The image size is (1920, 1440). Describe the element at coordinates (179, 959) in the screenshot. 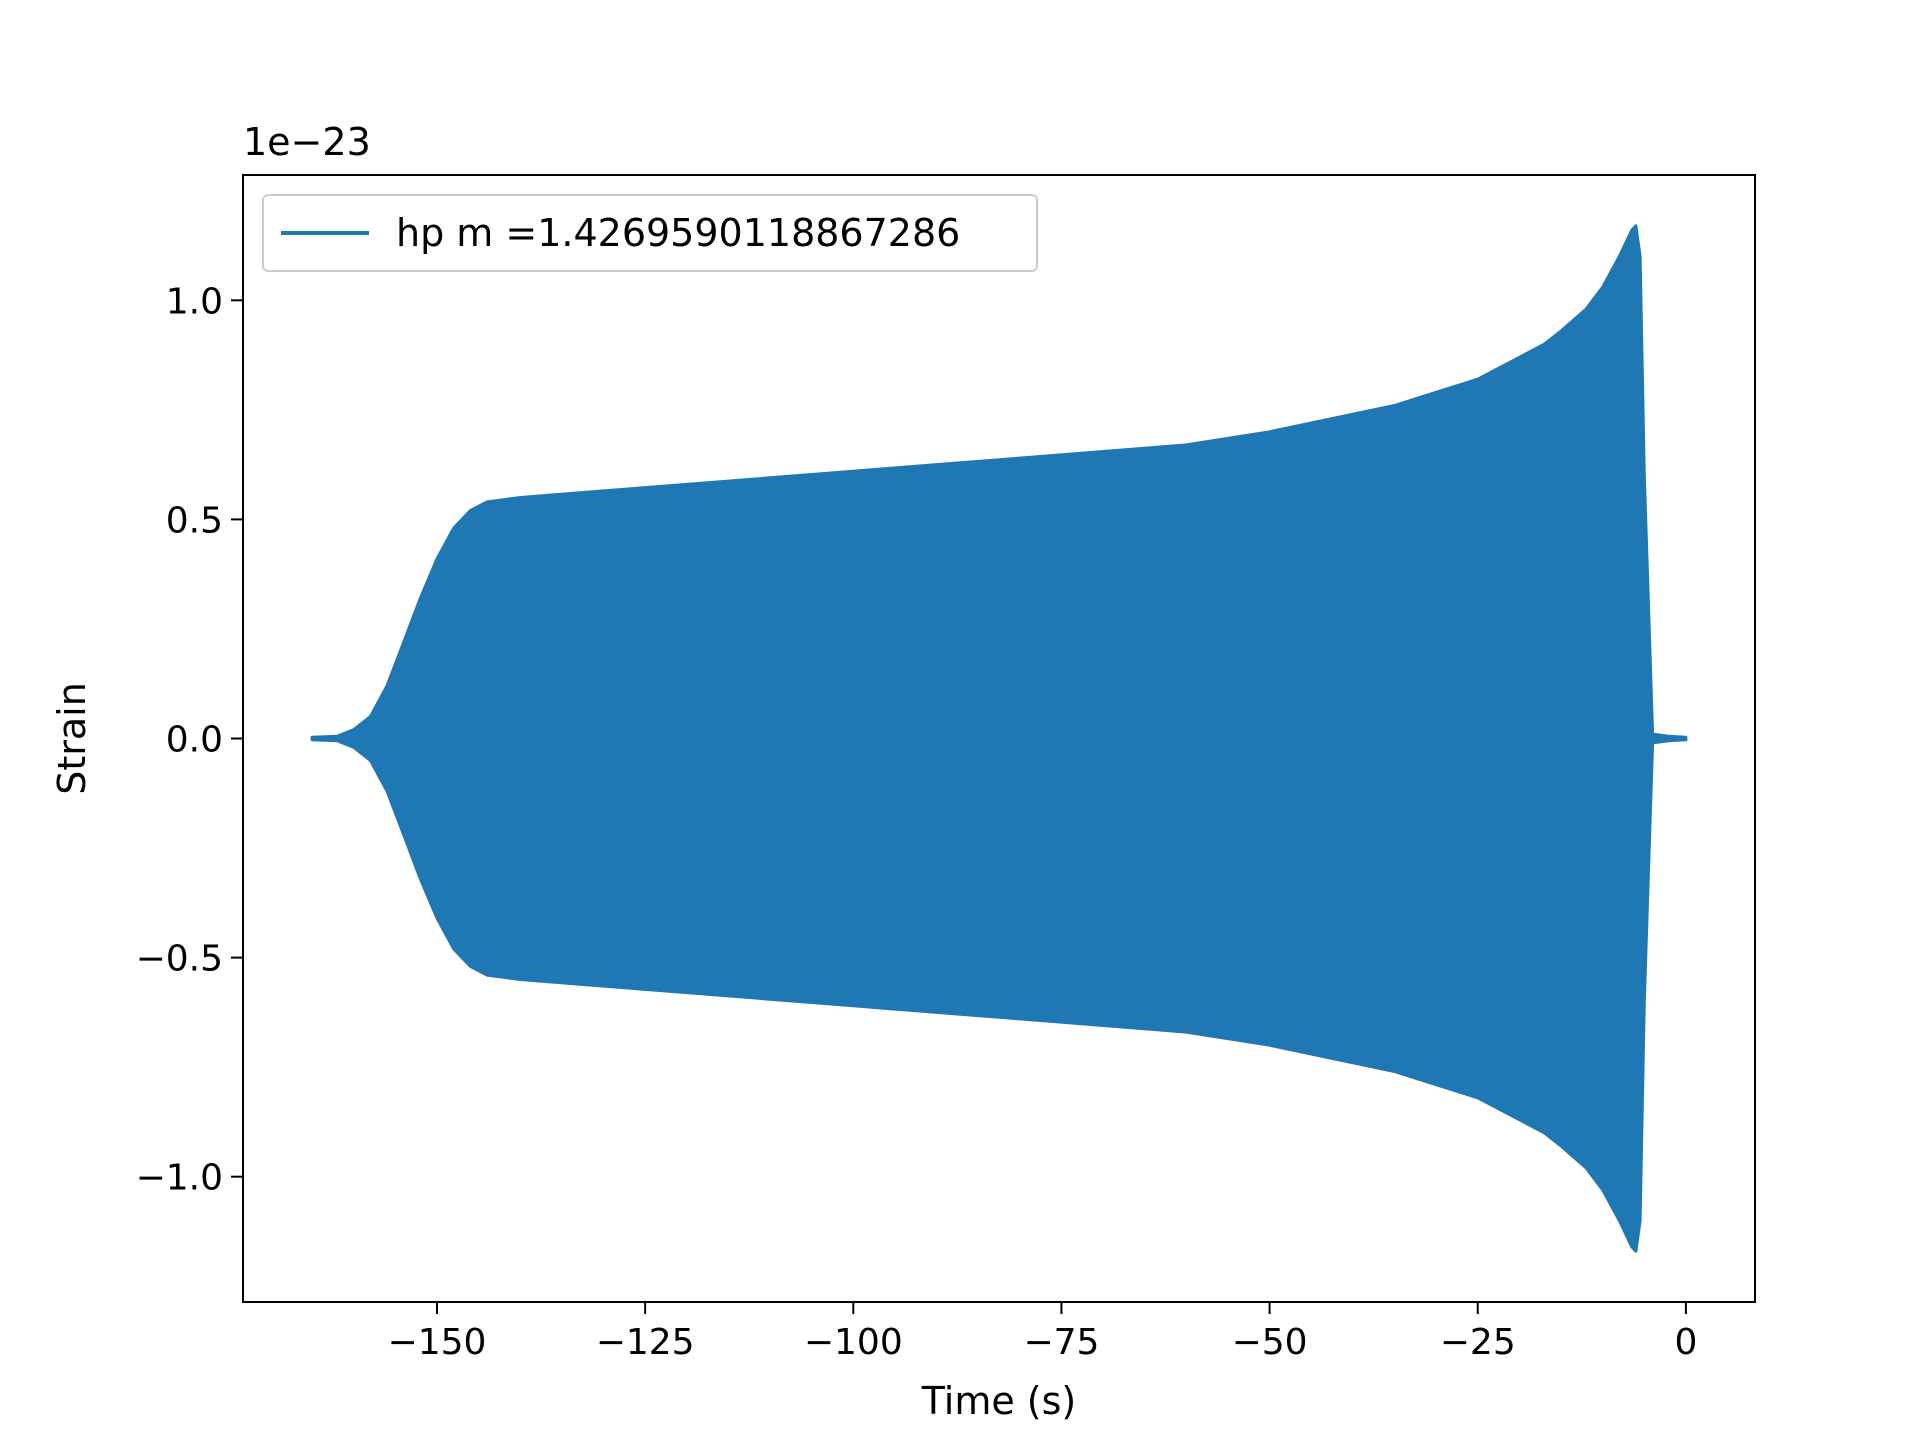

I see `y-tick-label: −0.5` at that location.